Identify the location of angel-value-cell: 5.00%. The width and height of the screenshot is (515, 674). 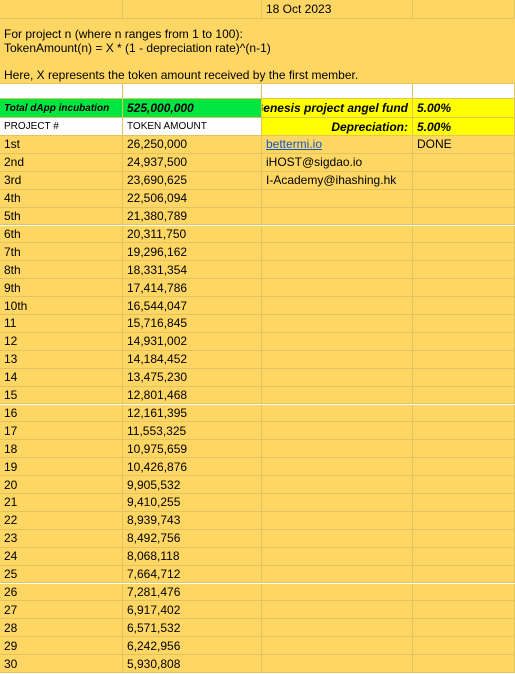
(464, 108).